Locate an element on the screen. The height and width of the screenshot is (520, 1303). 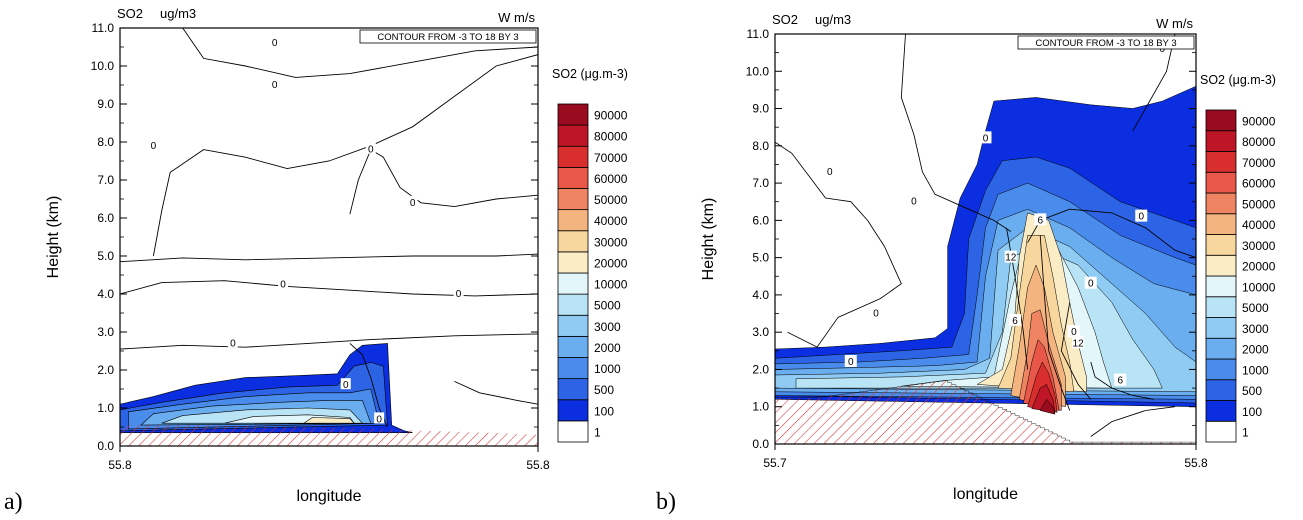
legend-label: 100 is located at coordinates (1252, 412).